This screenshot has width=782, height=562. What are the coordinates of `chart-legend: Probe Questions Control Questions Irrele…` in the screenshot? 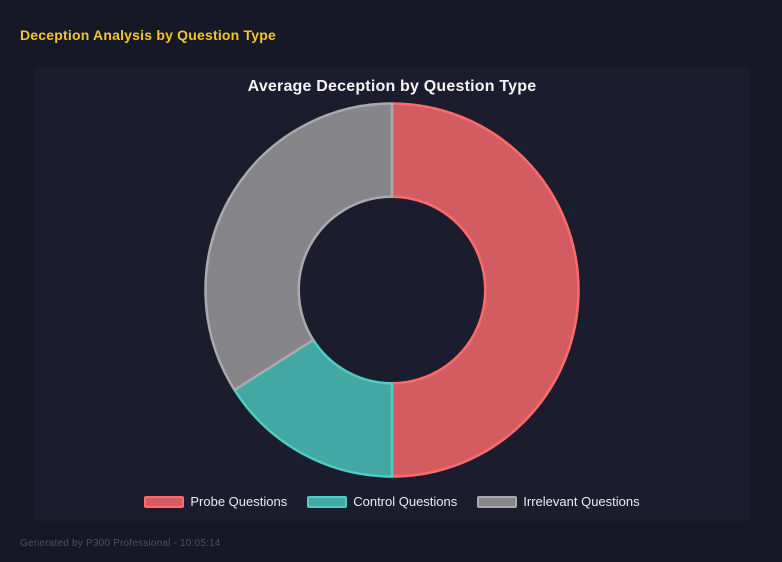 It's located at (392, 501).